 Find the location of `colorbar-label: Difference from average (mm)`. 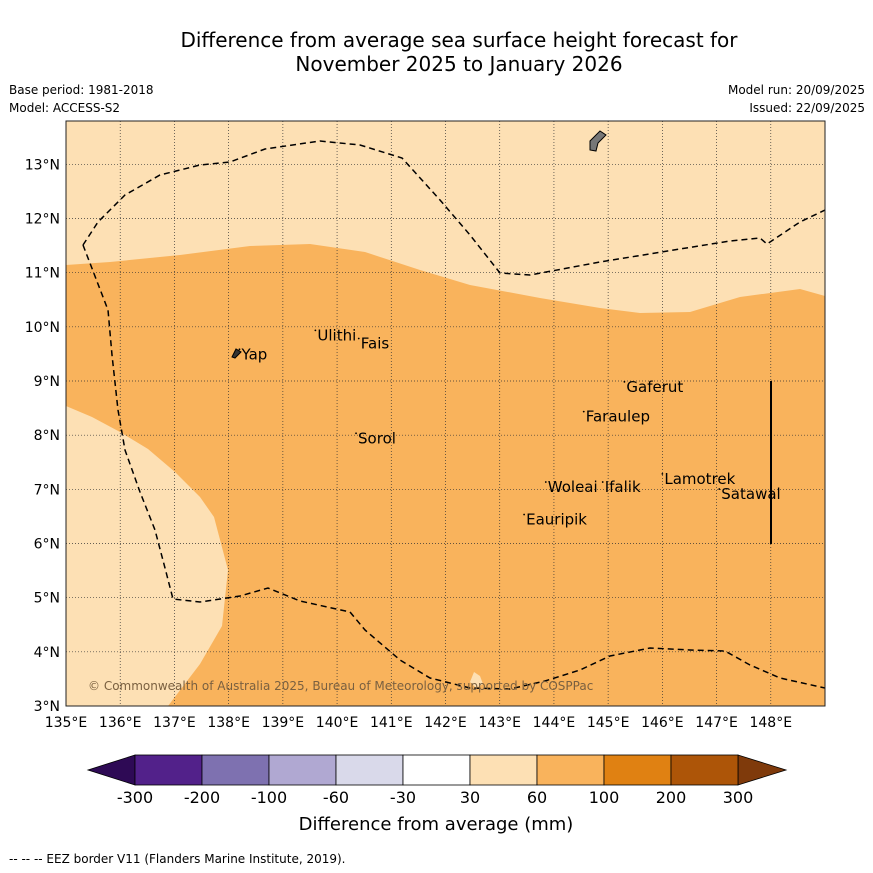

colorbar-label: Difference from average (mm) is located at coordinates (436, 824).